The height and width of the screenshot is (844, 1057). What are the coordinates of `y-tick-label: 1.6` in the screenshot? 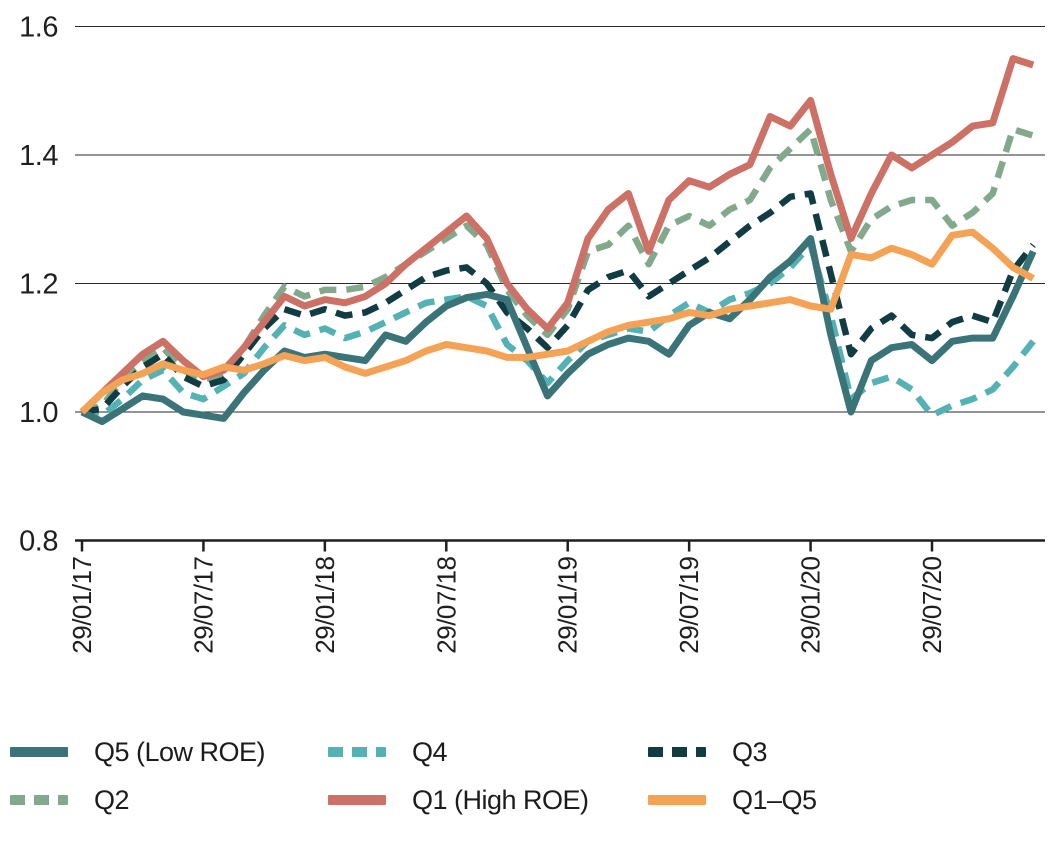 It's located at (38, 28).